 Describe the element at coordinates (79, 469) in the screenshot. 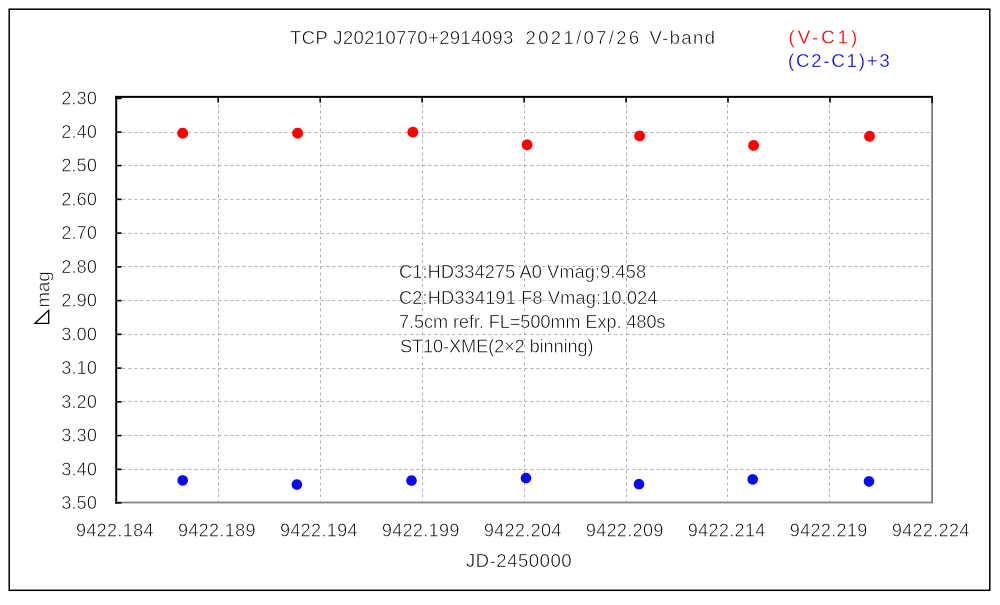

I see `svg-text: 3.40` at that location.